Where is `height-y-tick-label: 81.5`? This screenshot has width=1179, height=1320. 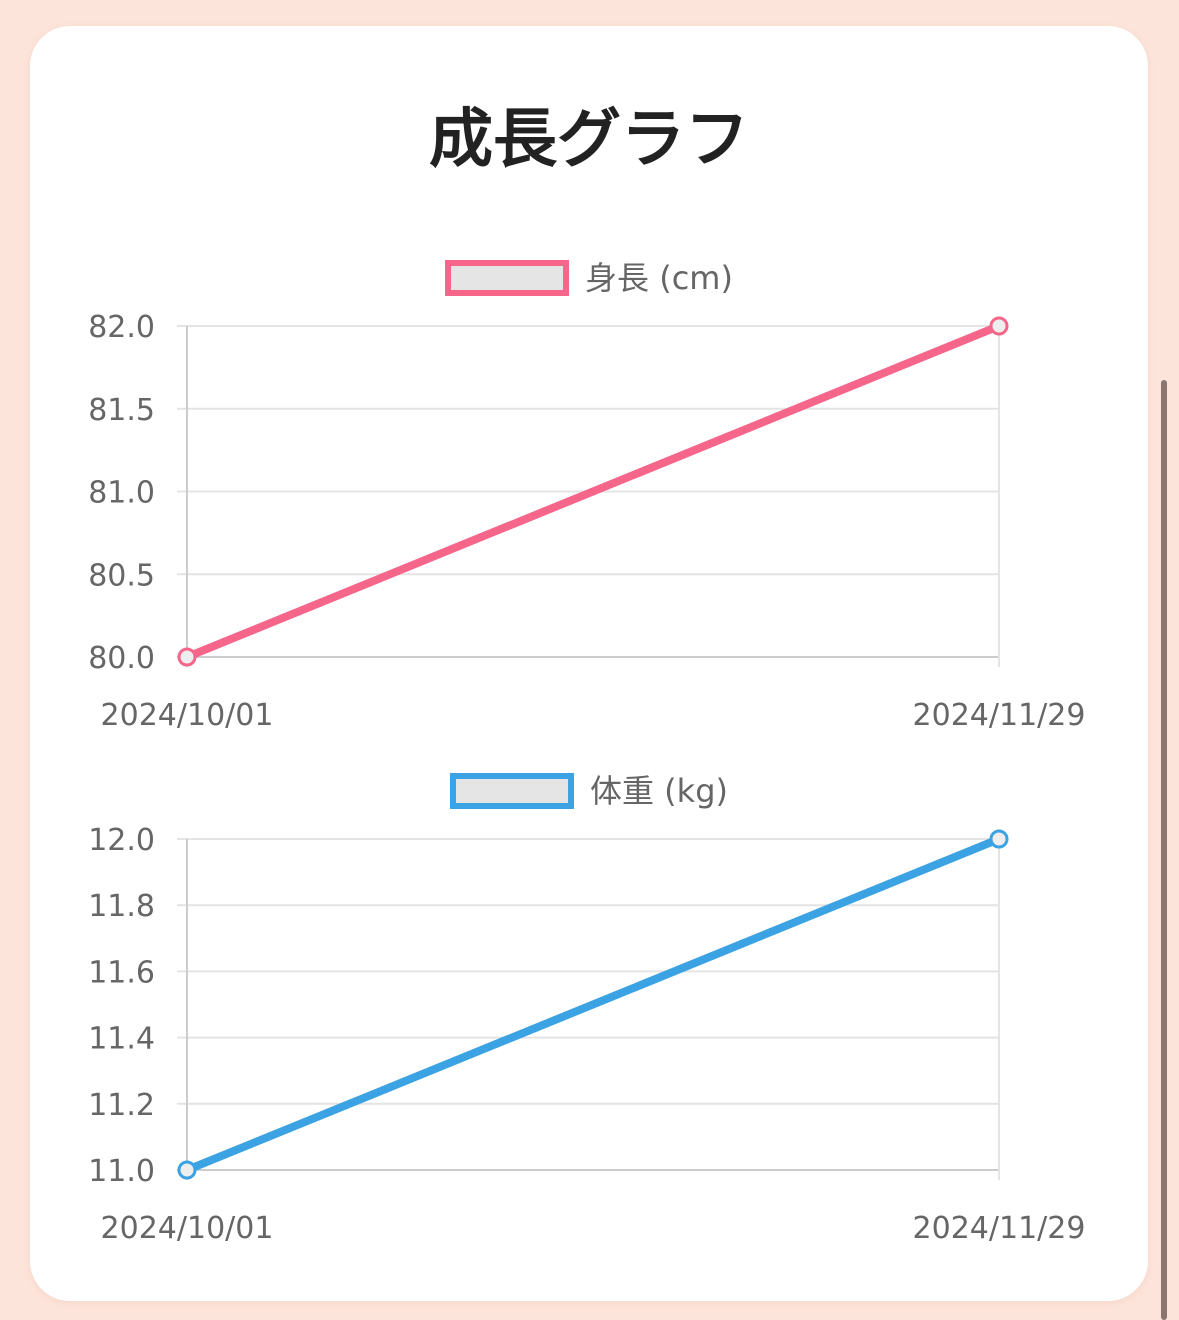
height-y-tick-label: 81.5 is located at coordinates (121, 410).